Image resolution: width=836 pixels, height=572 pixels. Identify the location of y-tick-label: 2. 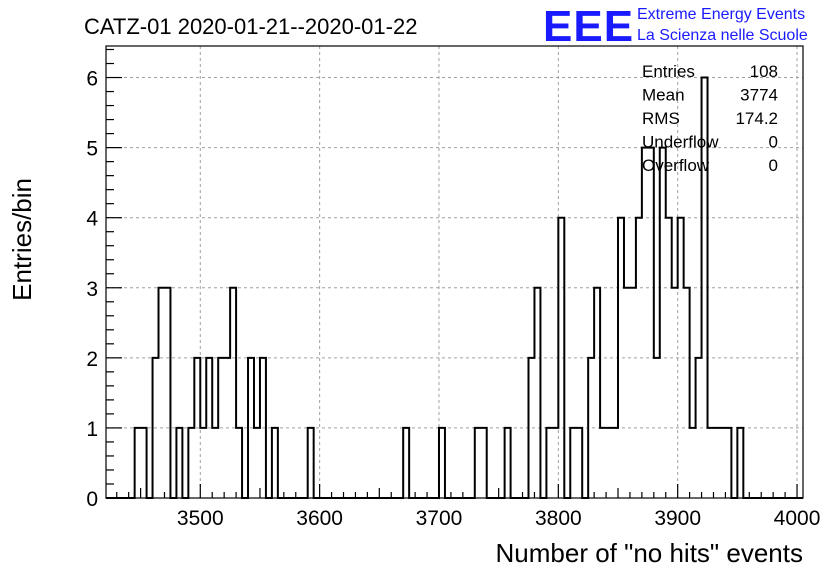
(92, 359).